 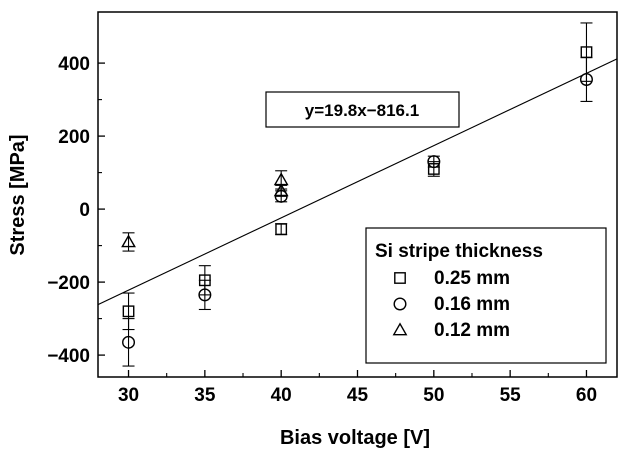 What do you see at coordinates (400, 304) in the screenshot?
I see `legend-marker-circle` at bounding box center [400, 304].